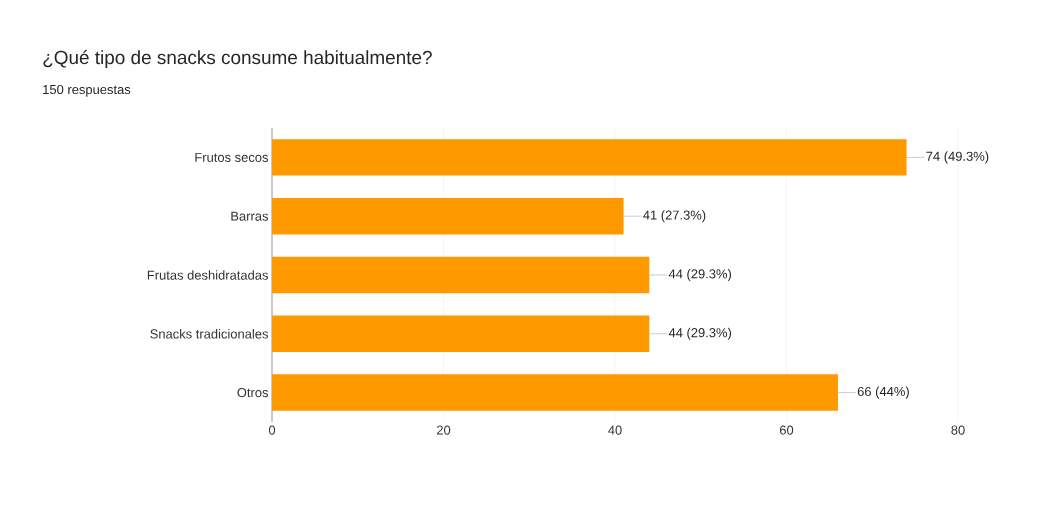 This screenshot has height=508, width=1056. Describe the element at coordinates (674, 216) in the screenshot. I see `data-label: 41 (27.3%)` at that location.